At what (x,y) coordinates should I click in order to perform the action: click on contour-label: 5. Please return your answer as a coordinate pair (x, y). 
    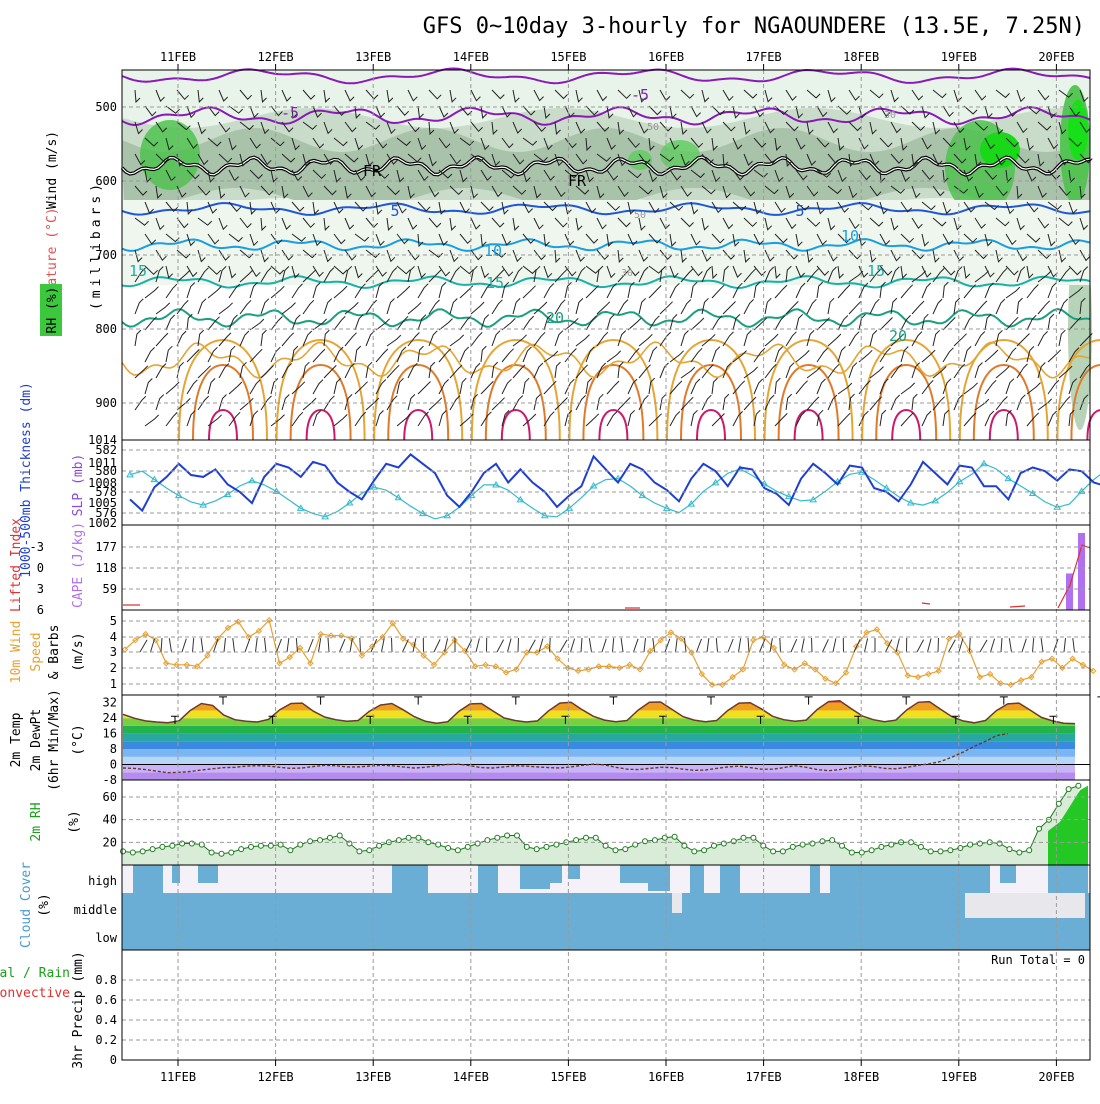
    Looking at the image, I should click on (799, 211).